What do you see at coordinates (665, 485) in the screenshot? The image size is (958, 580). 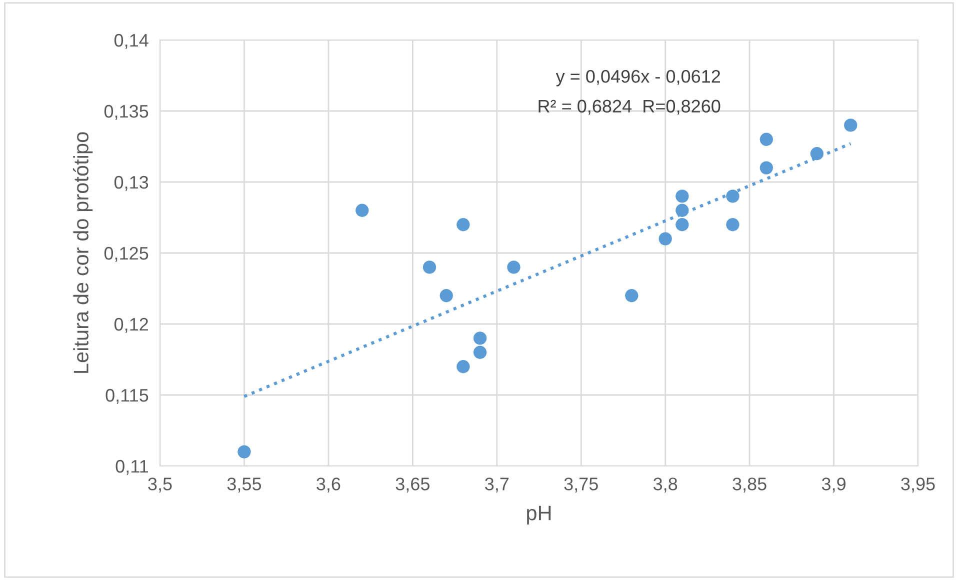 I see `x-tick-label: 3,8` at bounding box center [665, 485].